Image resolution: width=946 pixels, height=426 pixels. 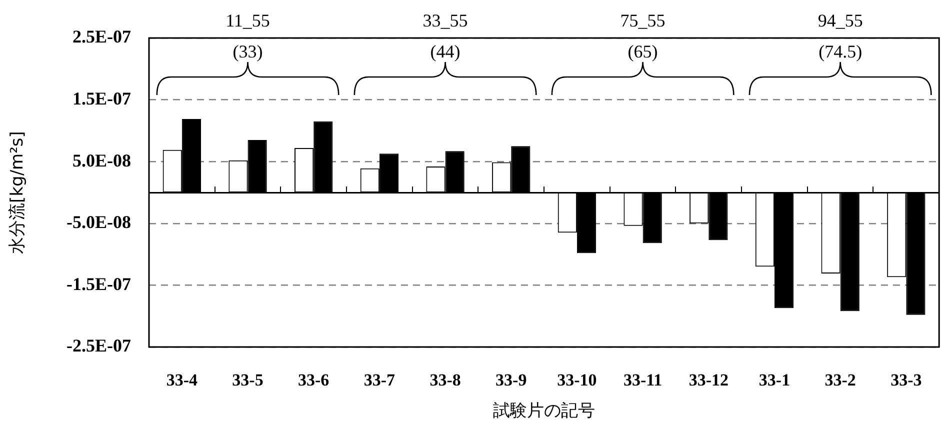 What do you see at coordinates (906, 380) in the screenshot?
I see `x-tick-label: 33-3` at bounding box center [906, 380].